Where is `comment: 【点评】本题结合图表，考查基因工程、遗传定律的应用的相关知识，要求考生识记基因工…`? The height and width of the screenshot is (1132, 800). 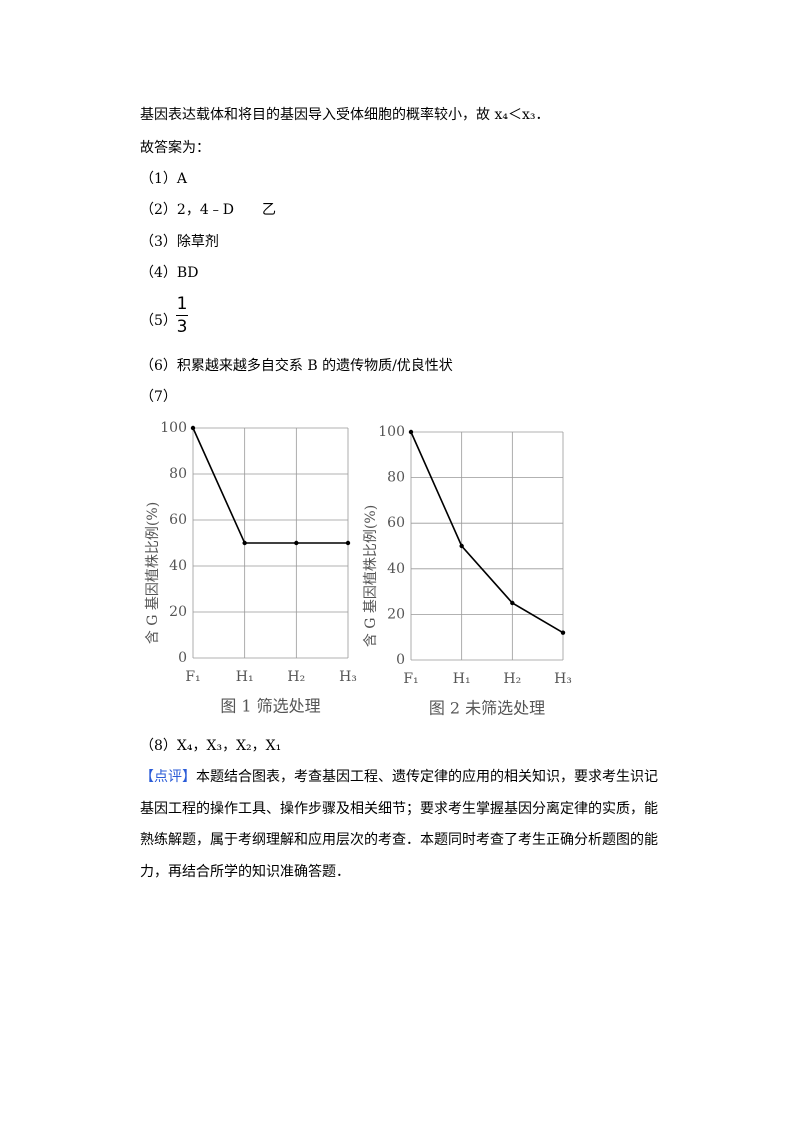 comment: 【点评】本题结合图表，考查基因工程、遗传定律的应用的相关知识，要求考生识记基因工… is located at coordinates (405, 825).